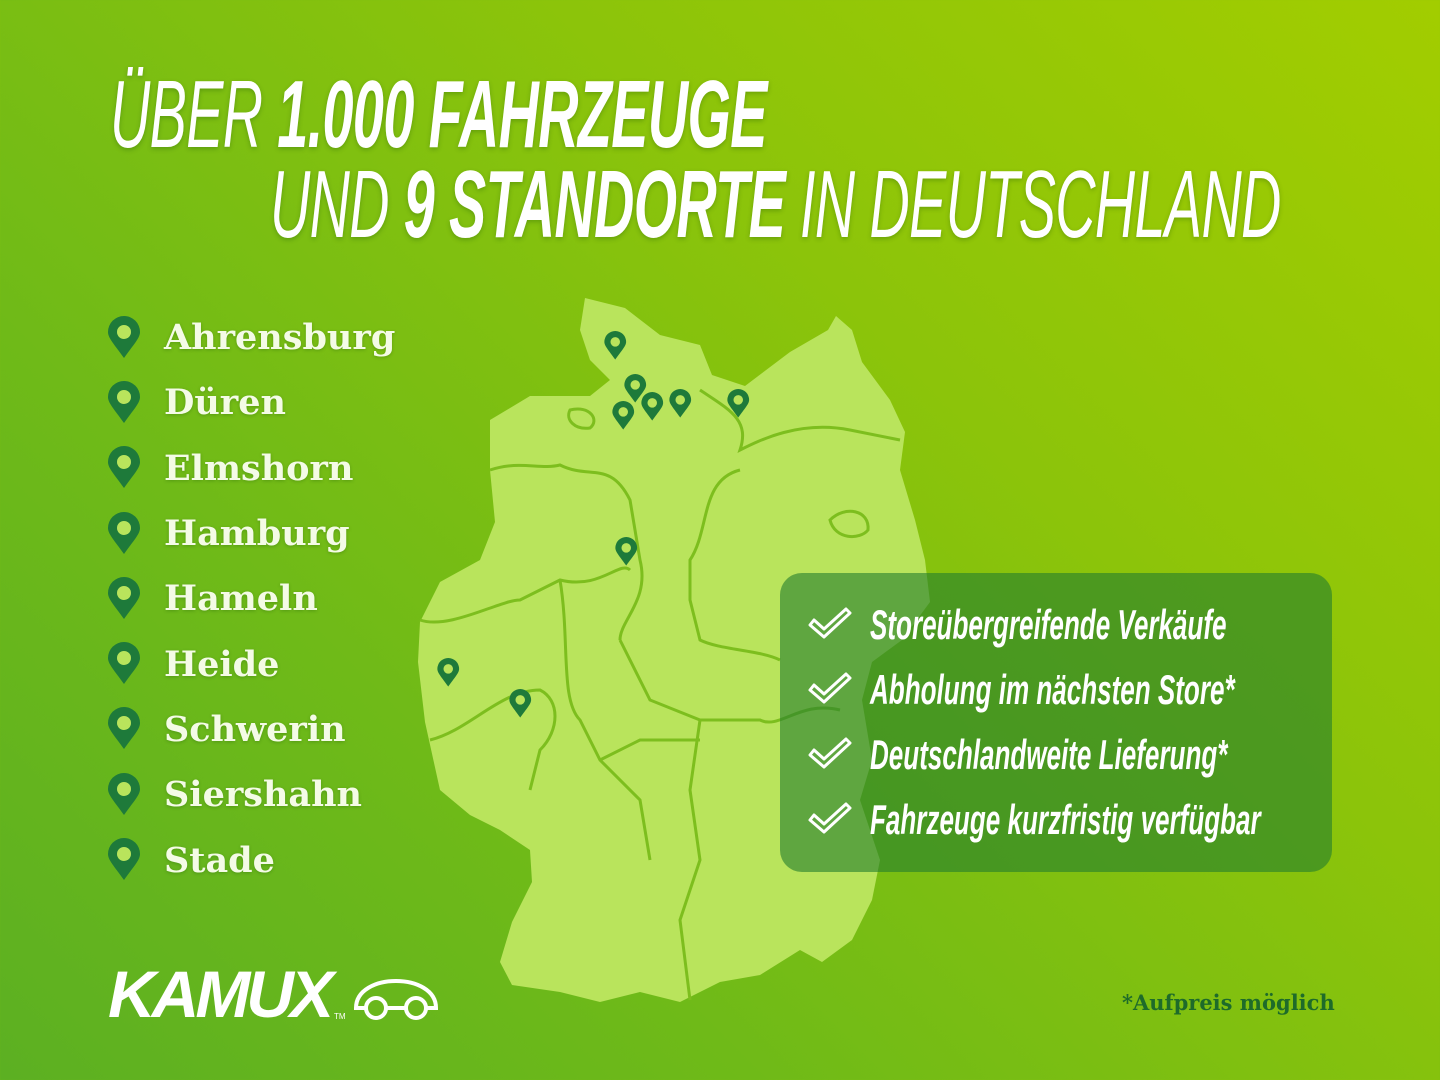 This screenshot has width=1440, height=1080. Describe the element at coordinates (221, 994) in the screenshot. I see `logo-text: KAMUX` at that location.